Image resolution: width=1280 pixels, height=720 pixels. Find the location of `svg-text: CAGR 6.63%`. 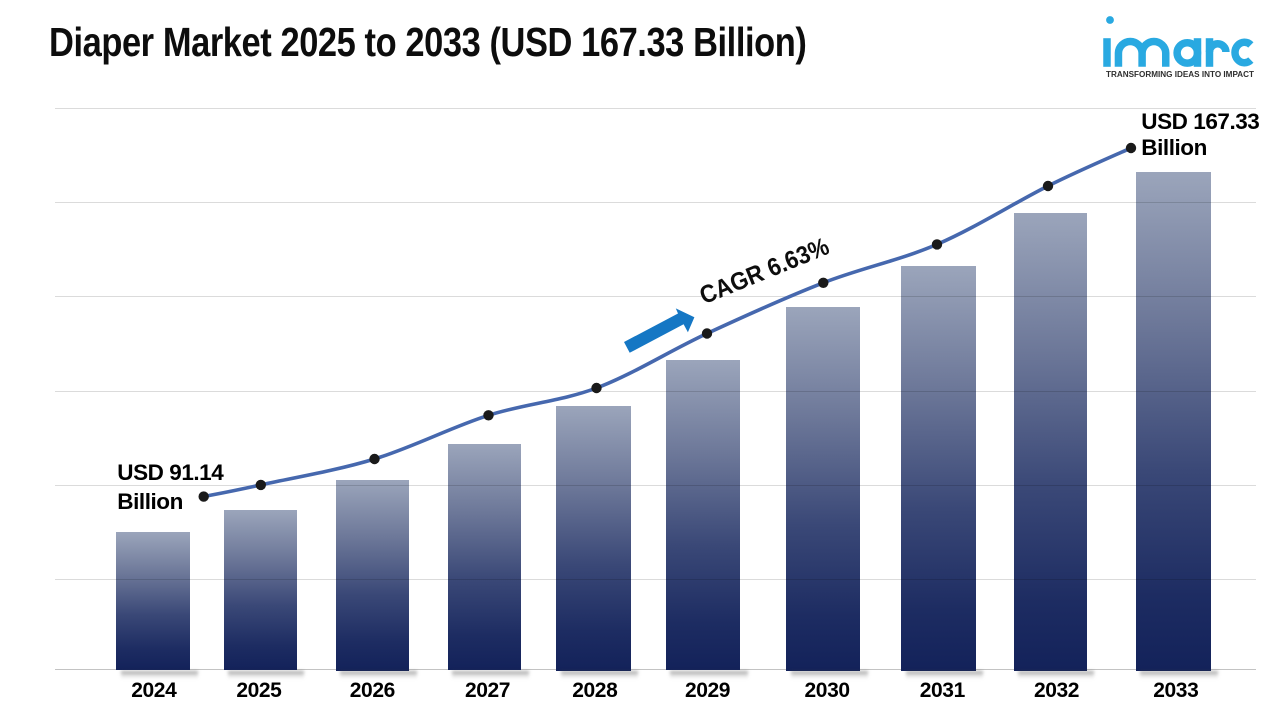

svg-text: CAGR 6.63% is located at coordinates (764, 271).